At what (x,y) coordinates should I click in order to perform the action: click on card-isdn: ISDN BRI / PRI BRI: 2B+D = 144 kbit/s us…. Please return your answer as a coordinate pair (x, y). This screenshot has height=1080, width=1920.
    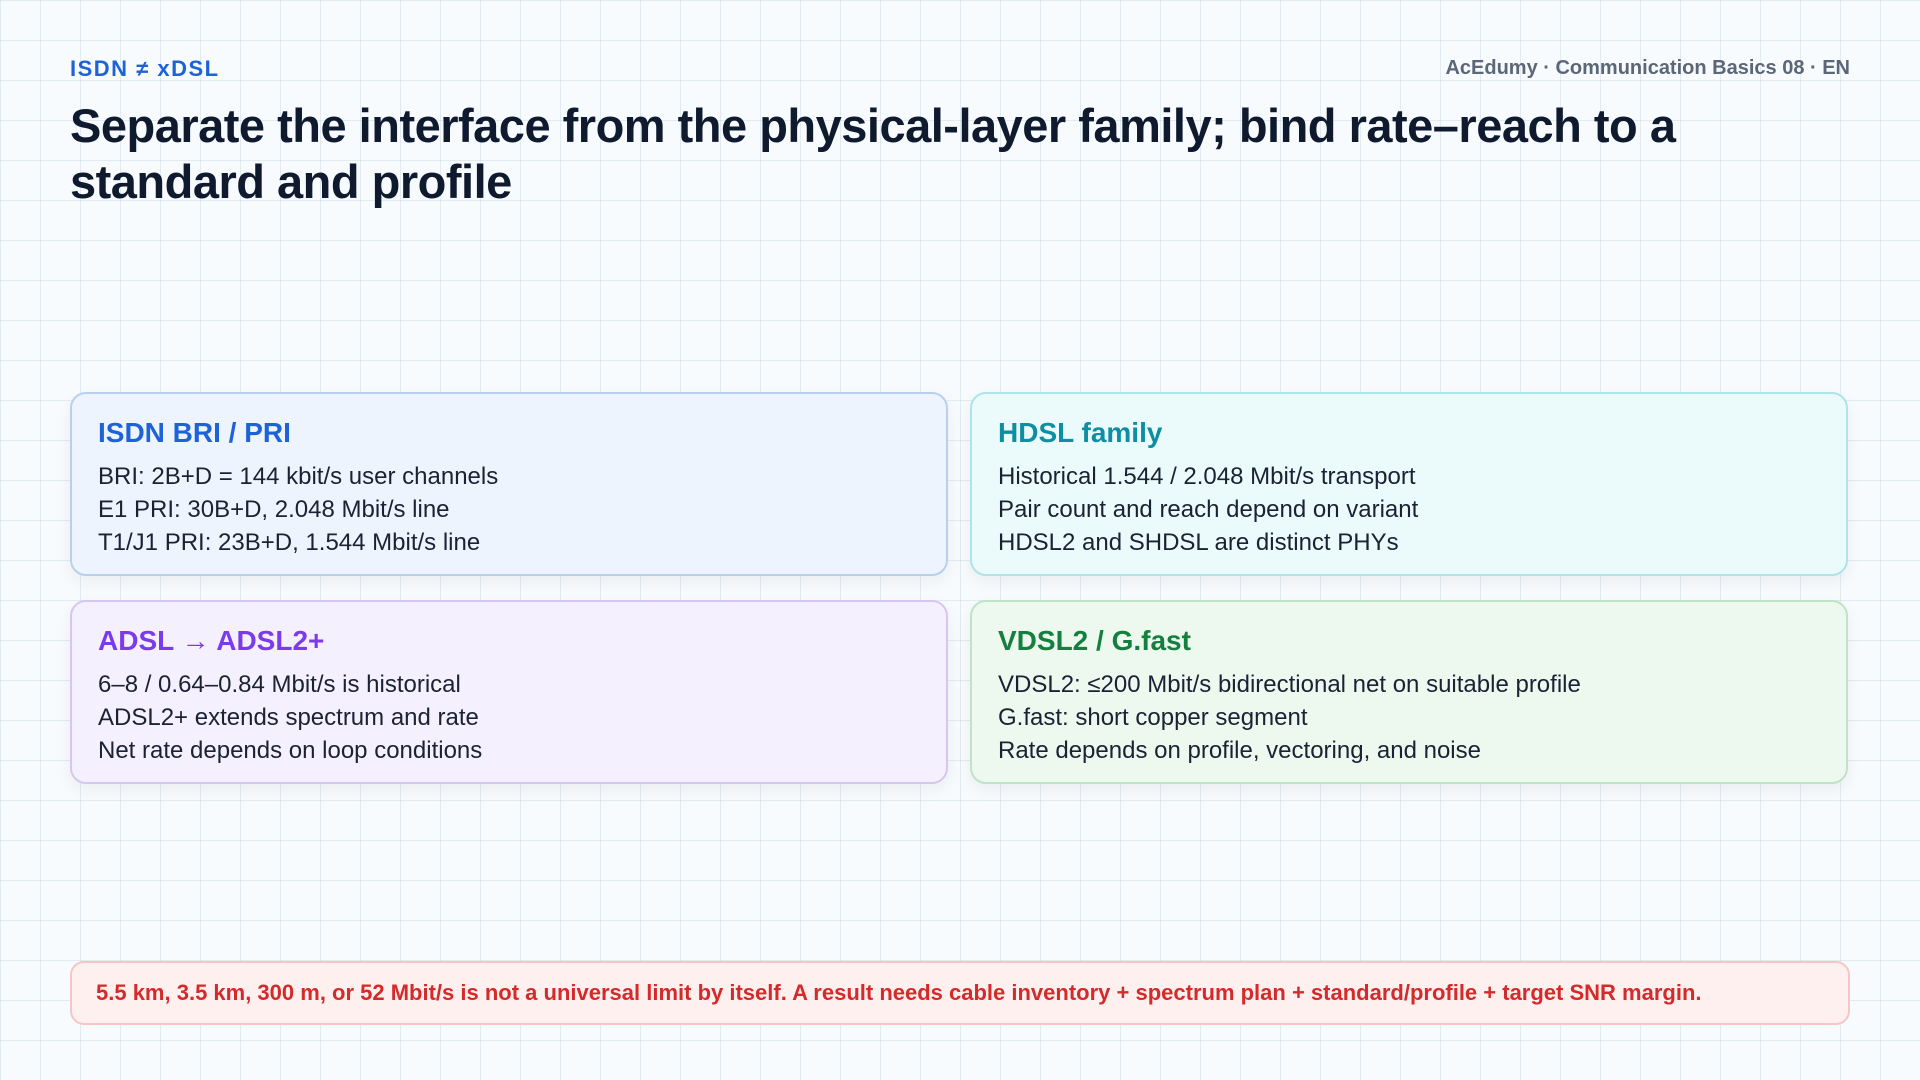
    Looking at the image, I should click on (509, 484).